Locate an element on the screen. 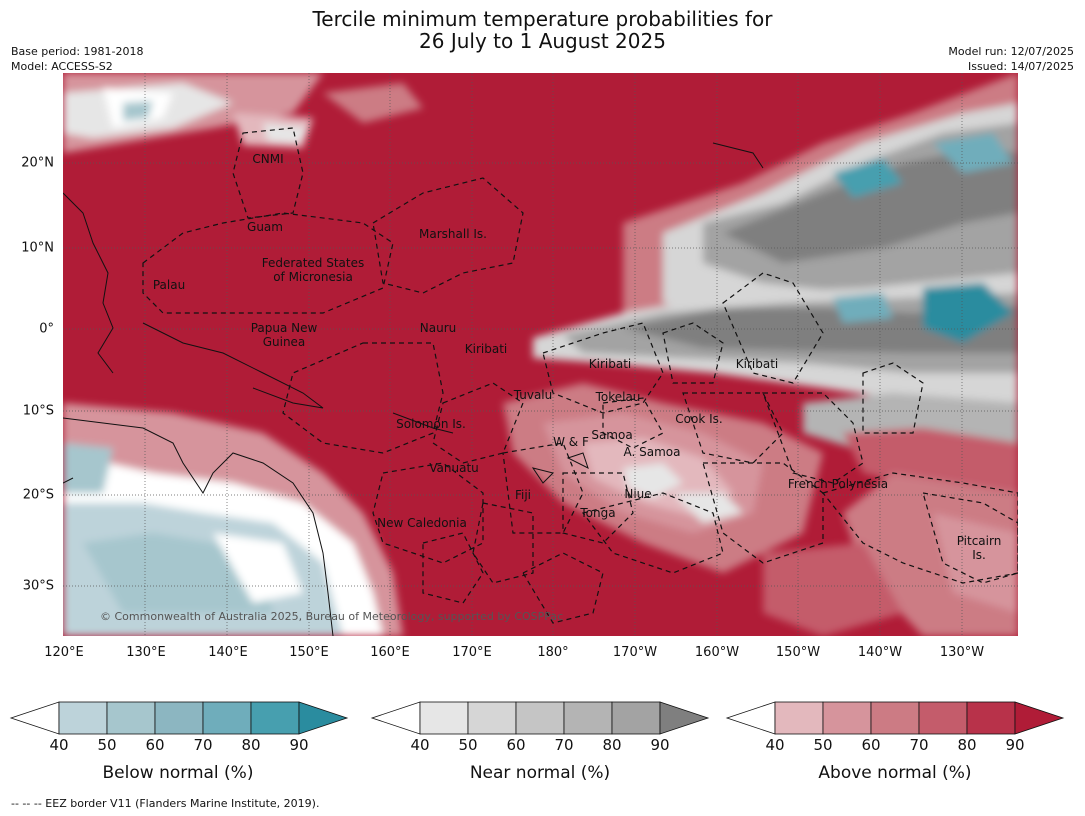  region-label: Tuvalu is located at coordinates (533, 395).